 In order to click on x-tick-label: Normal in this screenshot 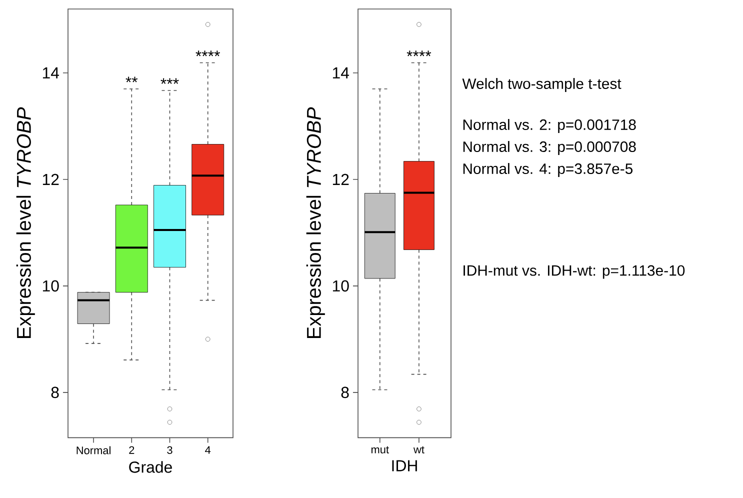, I will do `click(93, 450)`.